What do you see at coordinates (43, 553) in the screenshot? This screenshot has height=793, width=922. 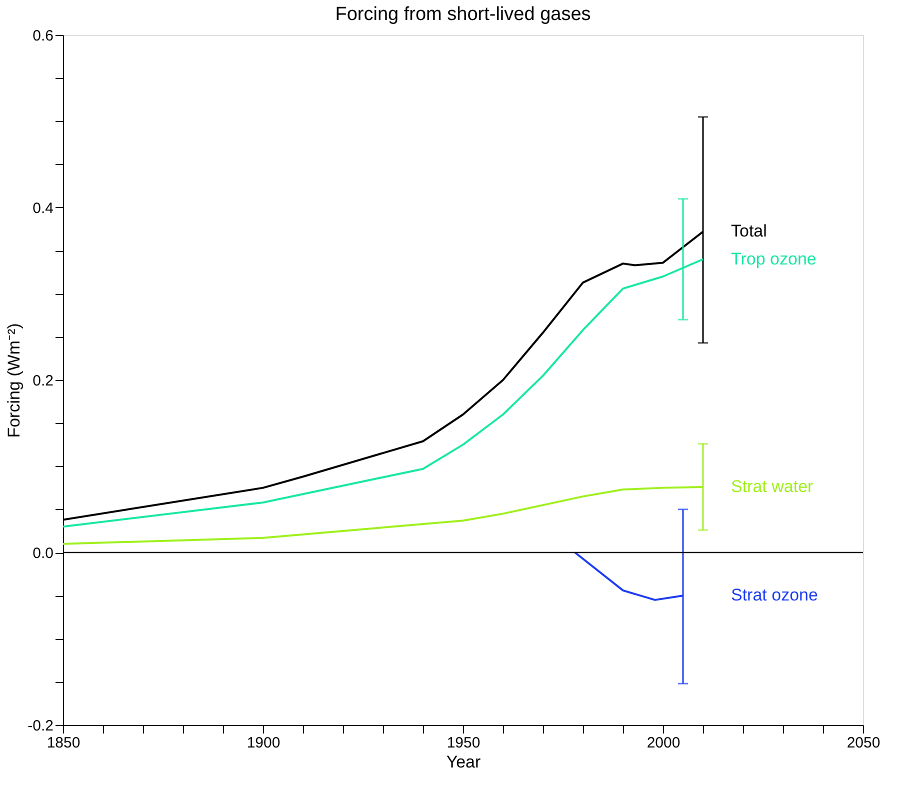 I see `y-tick-label: 0.0` at bounding box center [43, 553].